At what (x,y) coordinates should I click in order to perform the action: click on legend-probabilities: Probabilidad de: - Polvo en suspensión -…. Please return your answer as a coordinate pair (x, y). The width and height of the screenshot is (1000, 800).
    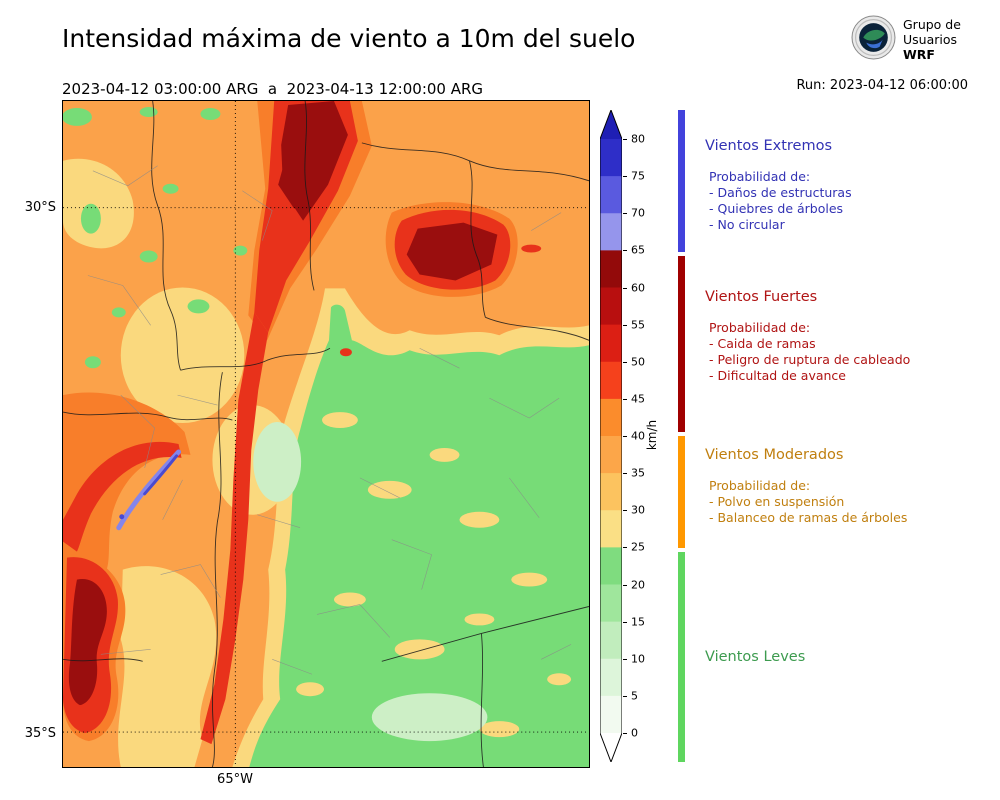
    Looking at the image, I should click on (847, 502).